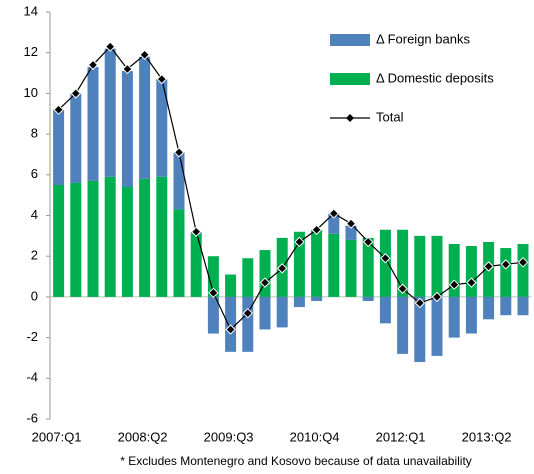  Describe the element at coordinates (34, 255) in the screenshot. I see `y-tick-label: 2` at that location.